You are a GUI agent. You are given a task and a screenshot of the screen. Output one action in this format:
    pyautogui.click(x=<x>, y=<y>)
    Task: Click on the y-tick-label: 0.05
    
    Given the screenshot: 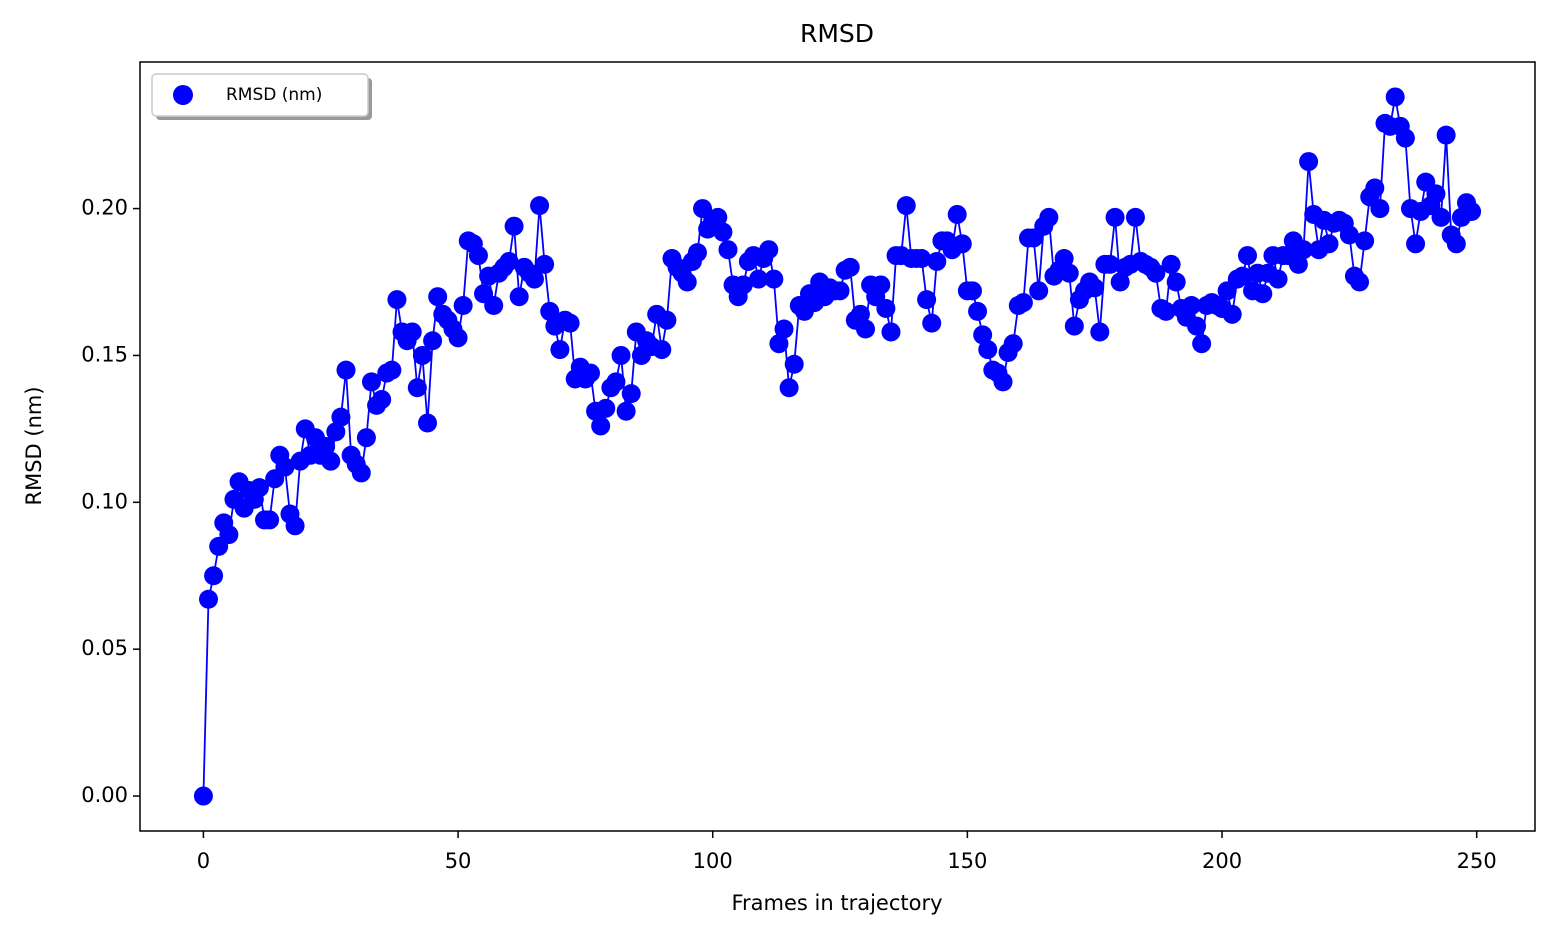 What is the action you would take?
    pyautogui.click(x=104, y=648)
    